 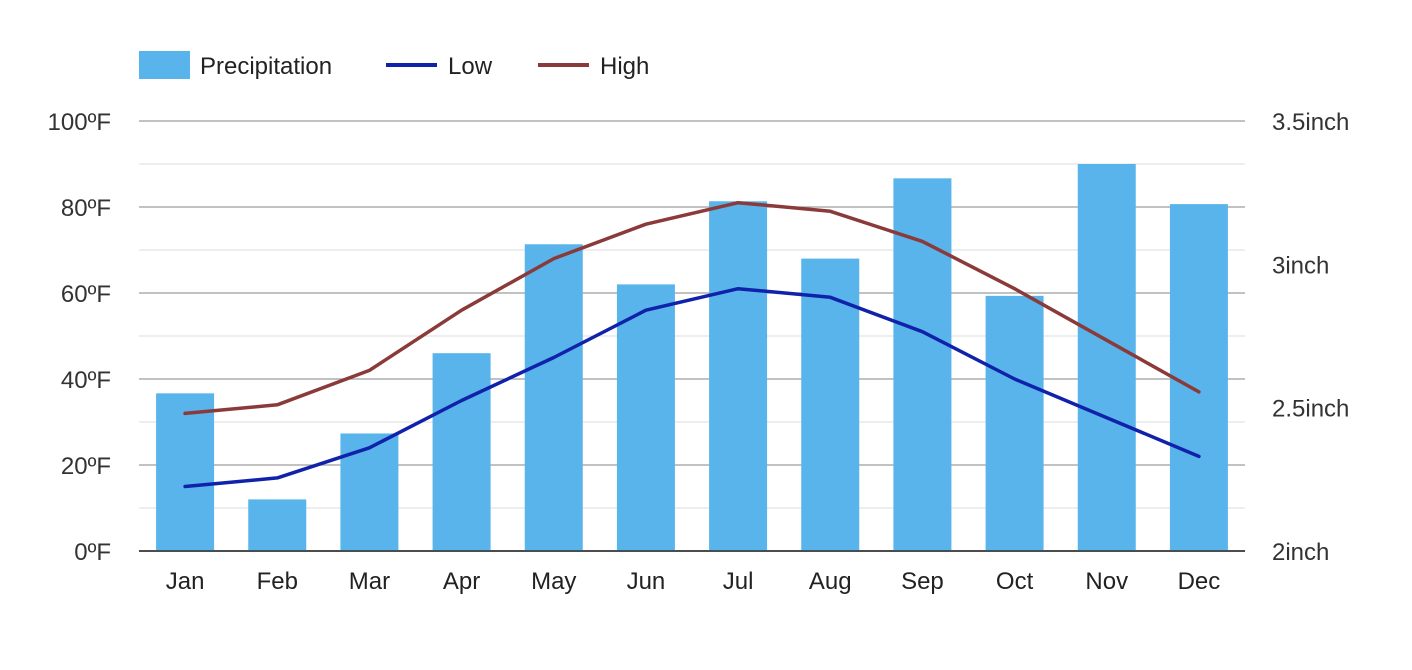 What do you see at coordinates (266, 66) in the screenshot?
I see `legend-label-precipitation: Precipitation` at bounding box center [266, 66].